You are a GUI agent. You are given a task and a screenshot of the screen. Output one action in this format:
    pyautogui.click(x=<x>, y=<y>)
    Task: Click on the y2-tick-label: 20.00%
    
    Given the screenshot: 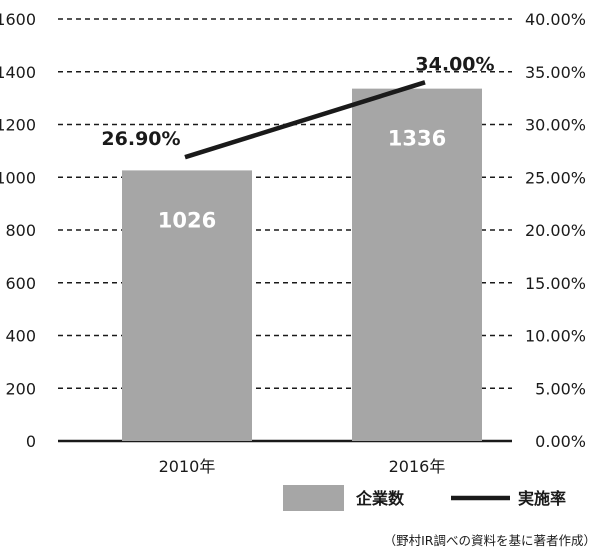 What is the action you would take?
    pyautogui.click(x=555, y=230)
    